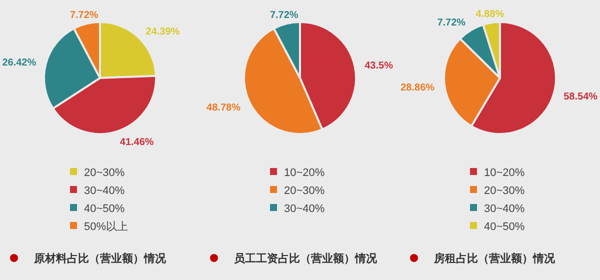 Image resolution: width=600 pixels, height=280 pixels. Describe the element at coordinates (19, 62) in the screenshot. I see `data-label: 26.42%` at that location.